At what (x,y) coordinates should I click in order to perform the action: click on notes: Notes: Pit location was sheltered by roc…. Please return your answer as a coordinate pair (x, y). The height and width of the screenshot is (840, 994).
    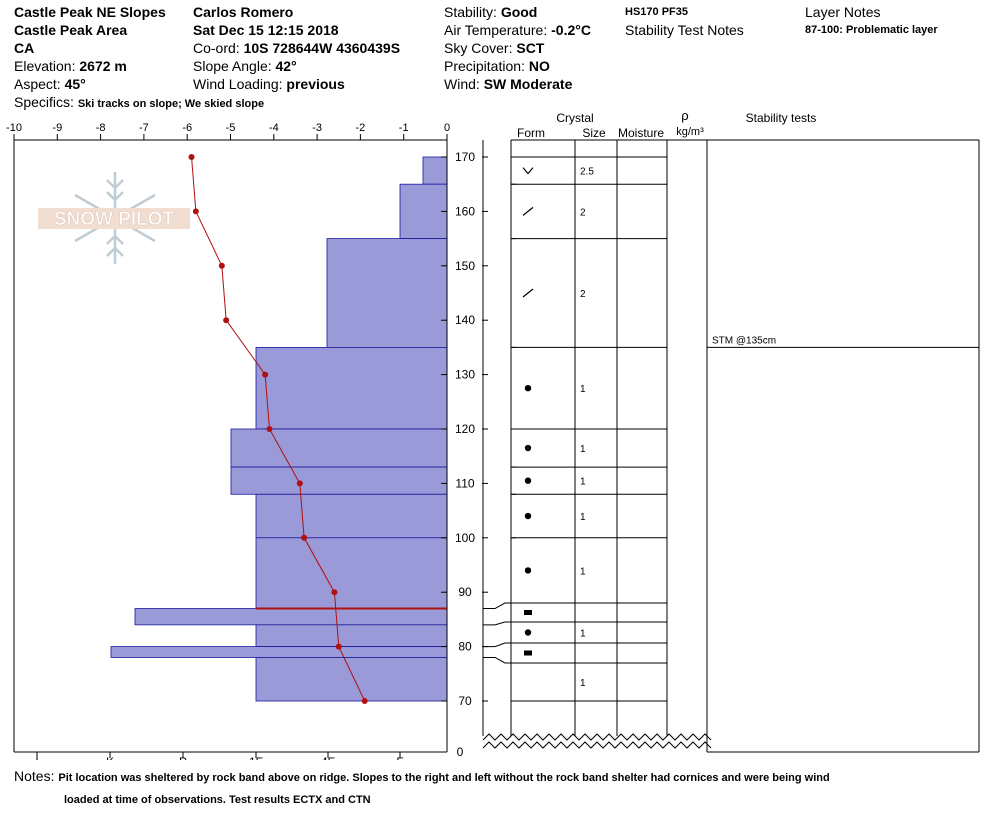
    Looking at the image, I should click on (501, 788).